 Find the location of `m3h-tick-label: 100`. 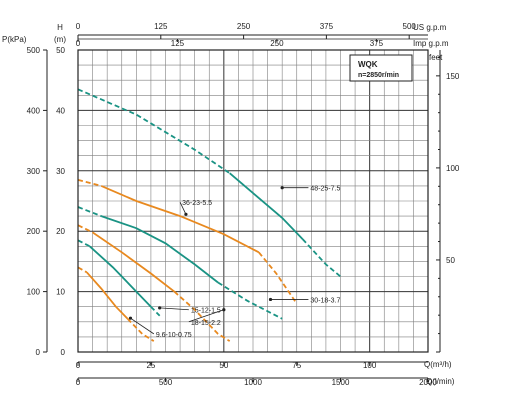

m3h-tick-label: 100 is located at coordinates (370, 365).